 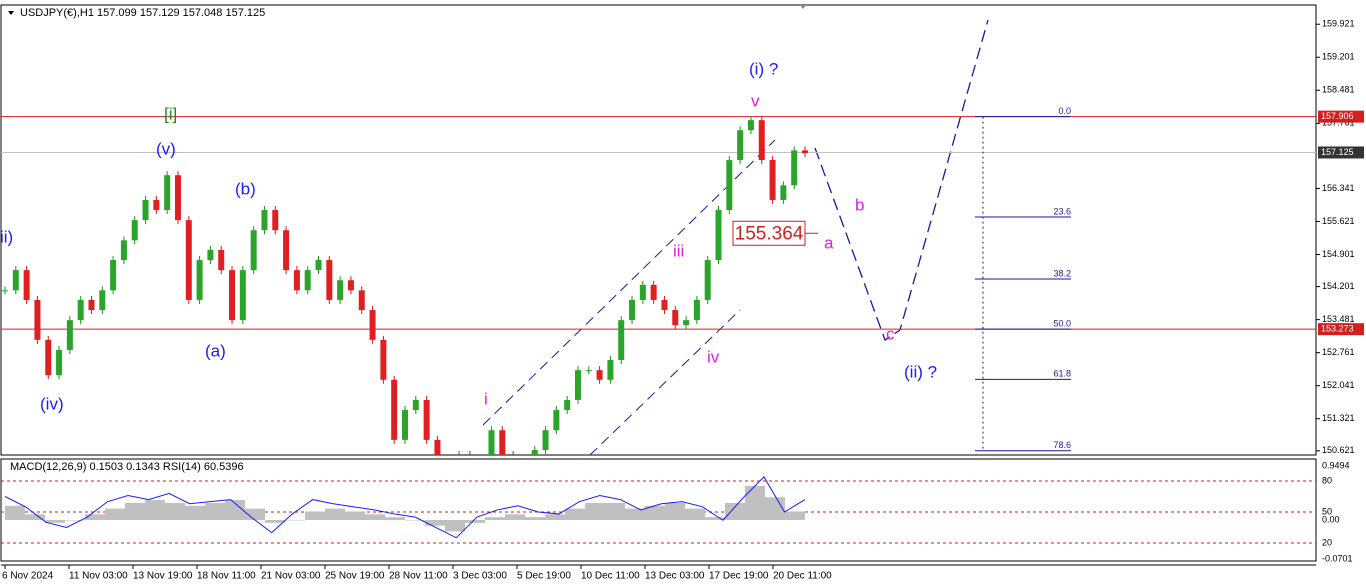 I want to click on channel-line, so click(x=665, y=382).